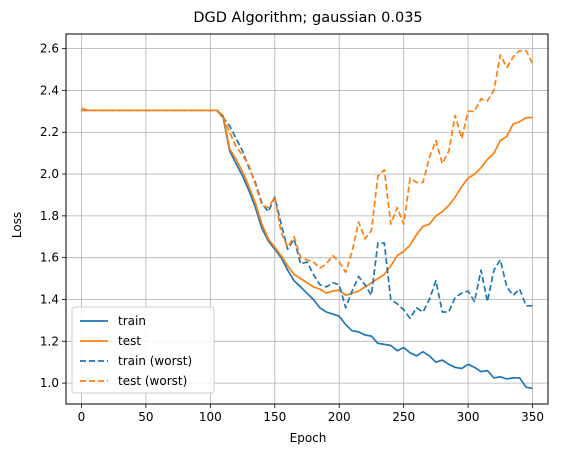  What do you see at coordinates (210, 417) in the screenshot?
I see `x-tick-label: 100` at bounding box center [210, 417].